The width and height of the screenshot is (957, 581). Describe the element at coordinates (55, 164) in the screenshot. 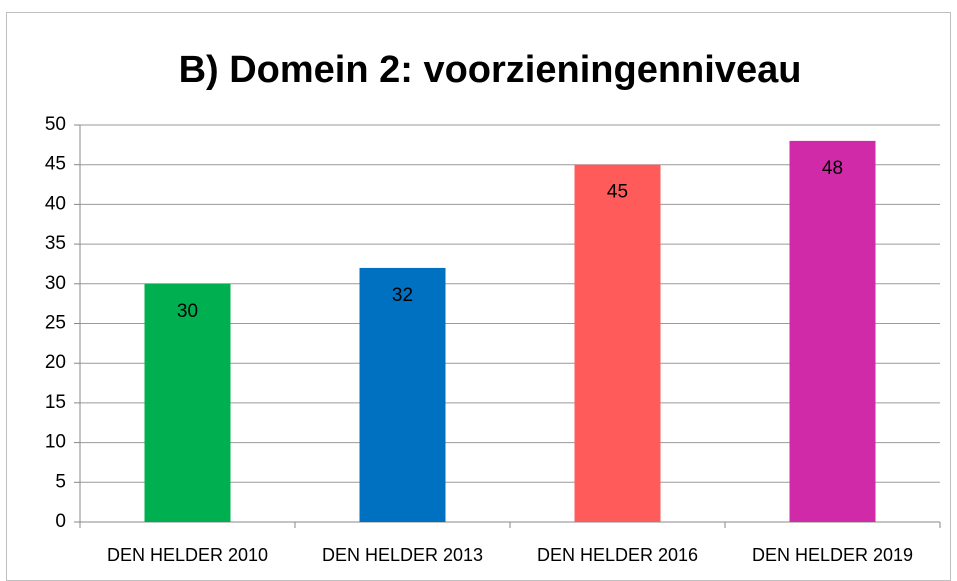

I see `y-tick-label: 45` at that location.